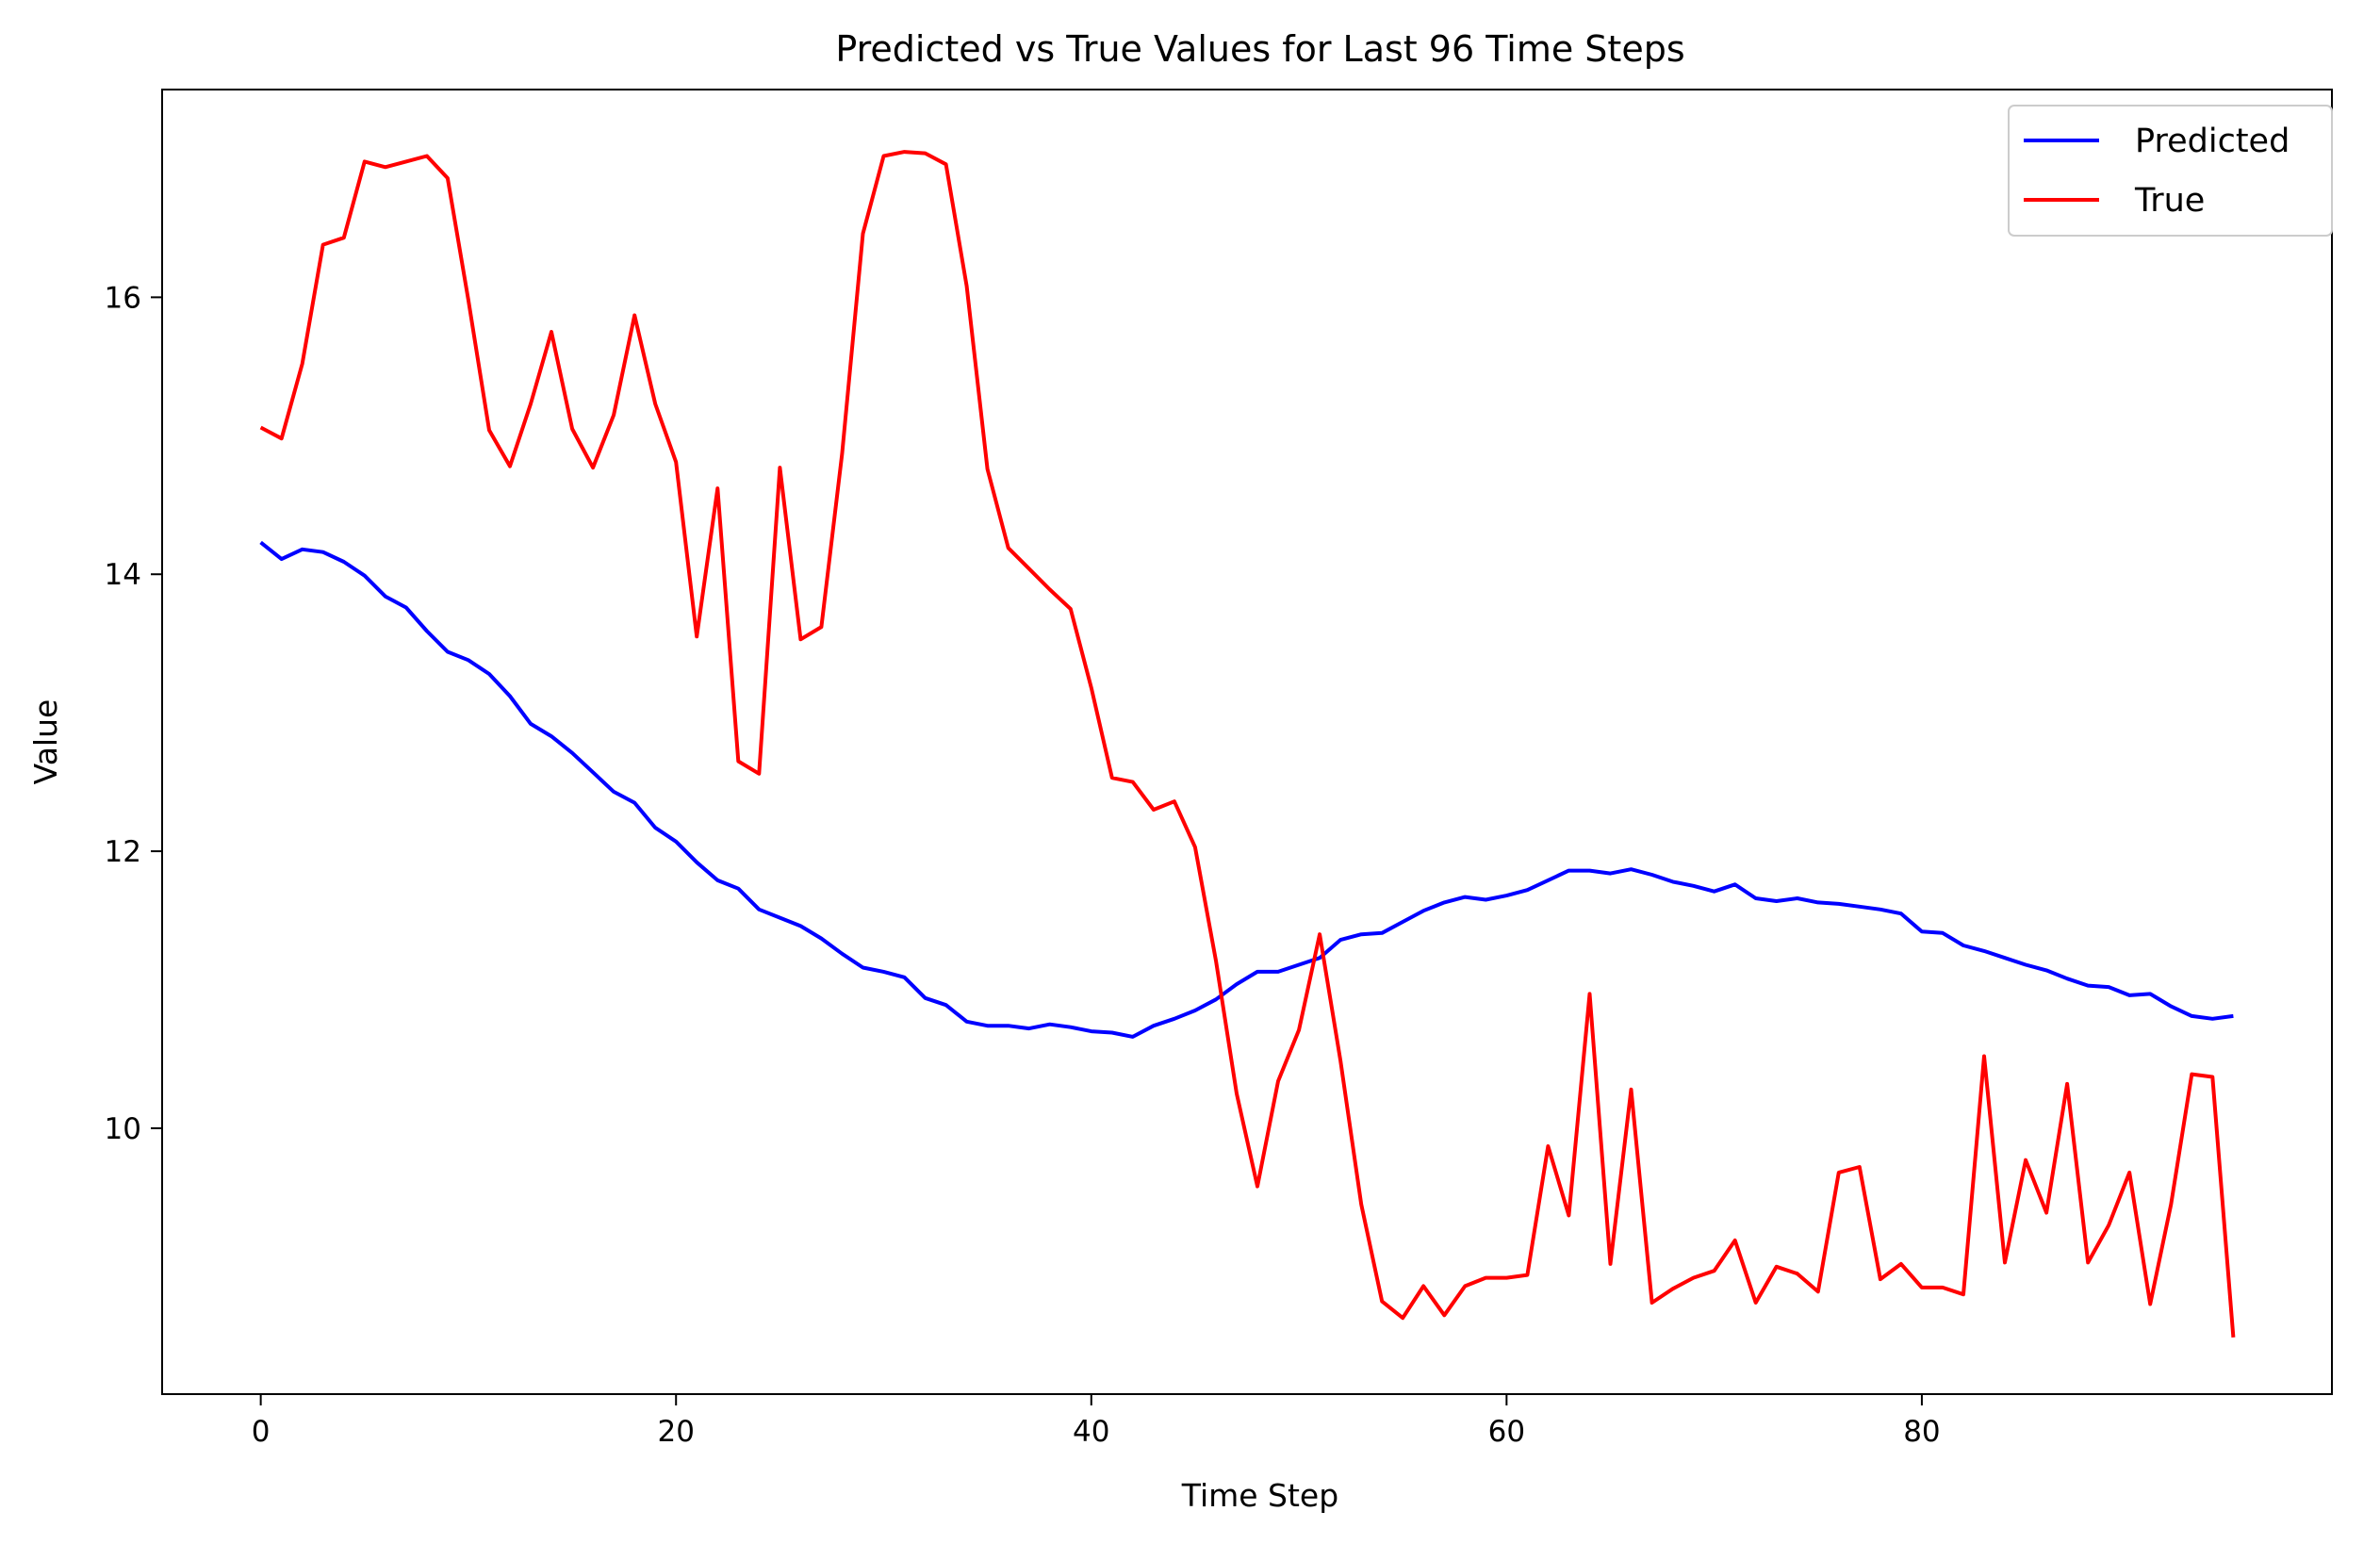  I want to click on y-tick-label: 12, so click(123, 852).